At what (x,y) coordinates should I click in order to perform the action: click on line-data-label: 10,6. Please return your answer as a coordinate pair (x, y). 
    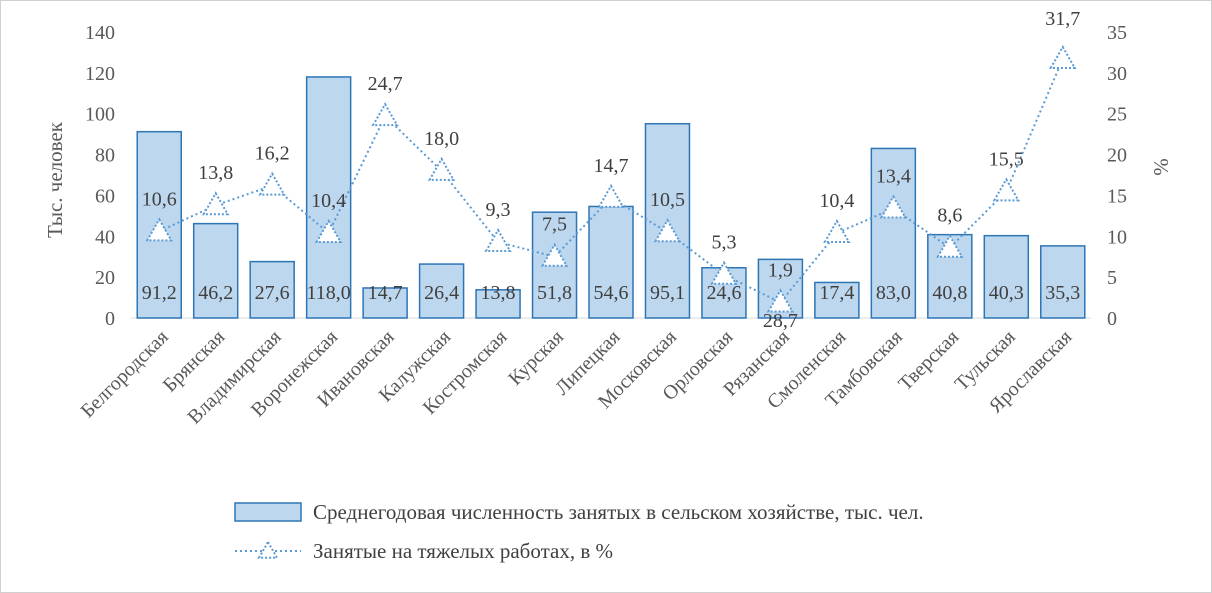
    Looking at the image, I should click on (159, 199).